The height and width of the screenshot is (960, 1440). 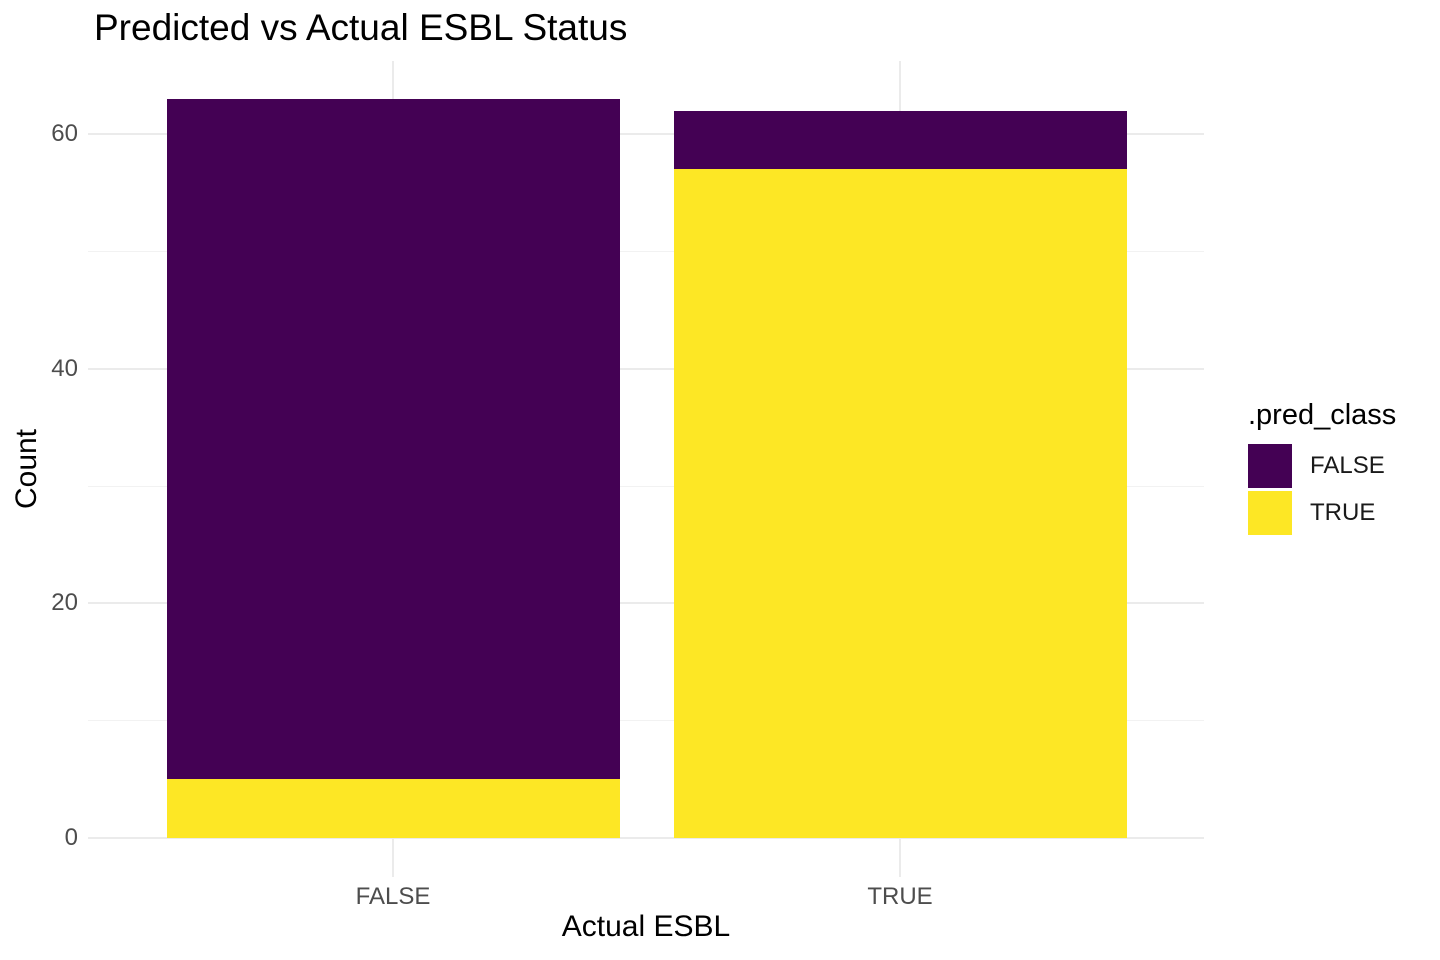 I want to click on x-tick-label-false: FALSE, so click(x=393, y=896).